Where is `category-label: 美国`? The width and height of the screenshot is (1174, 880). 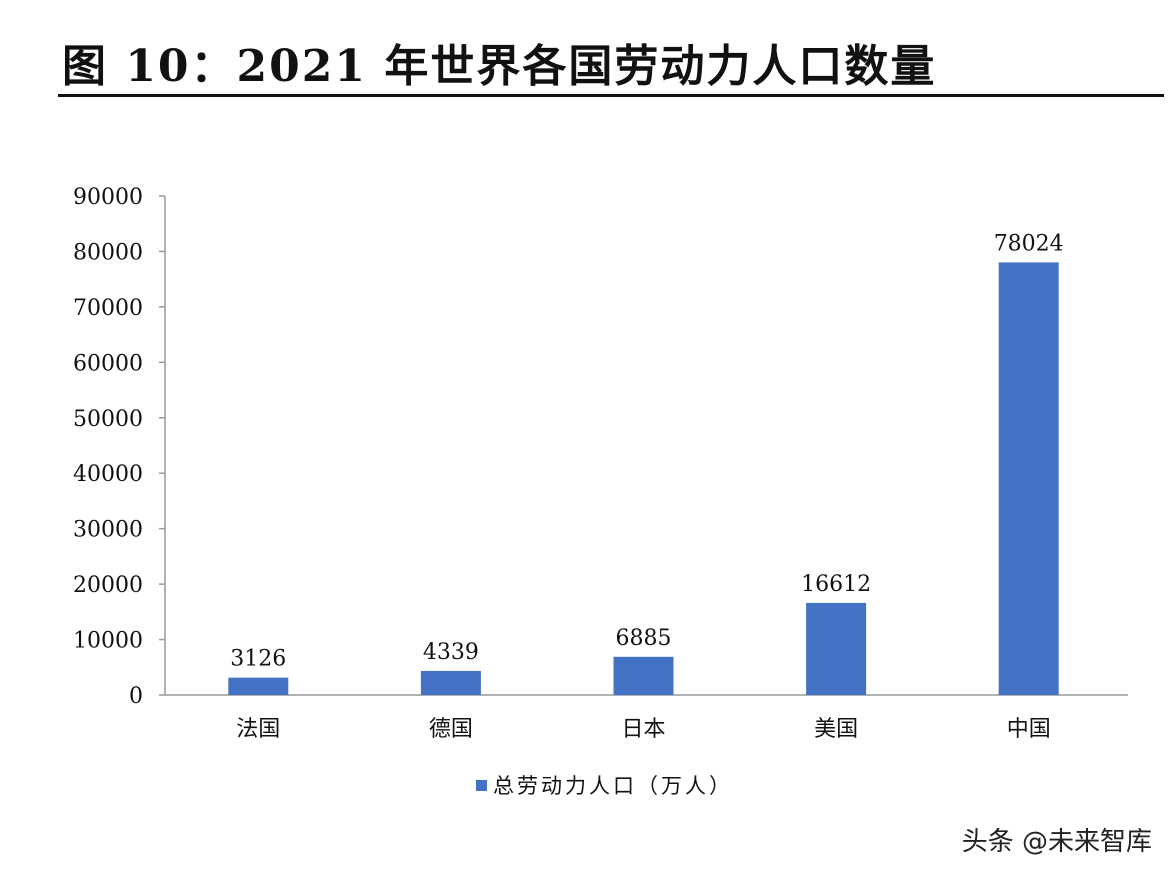
category-label: 美国 is located at coordinates (836, 729).